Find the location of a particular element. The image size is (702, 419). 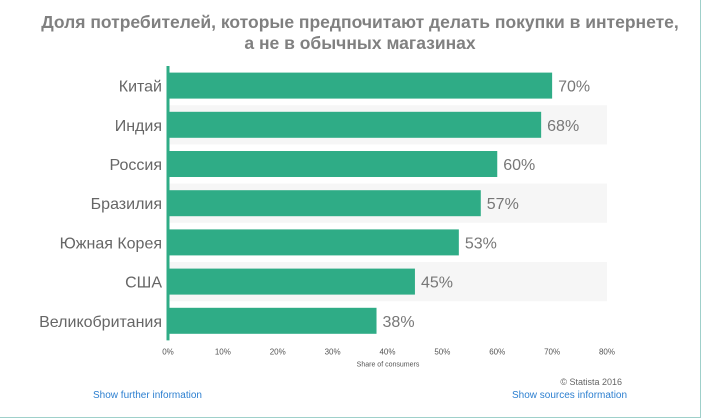

show-sources-information-link: Show sources information is located at coordinates (570, 395).